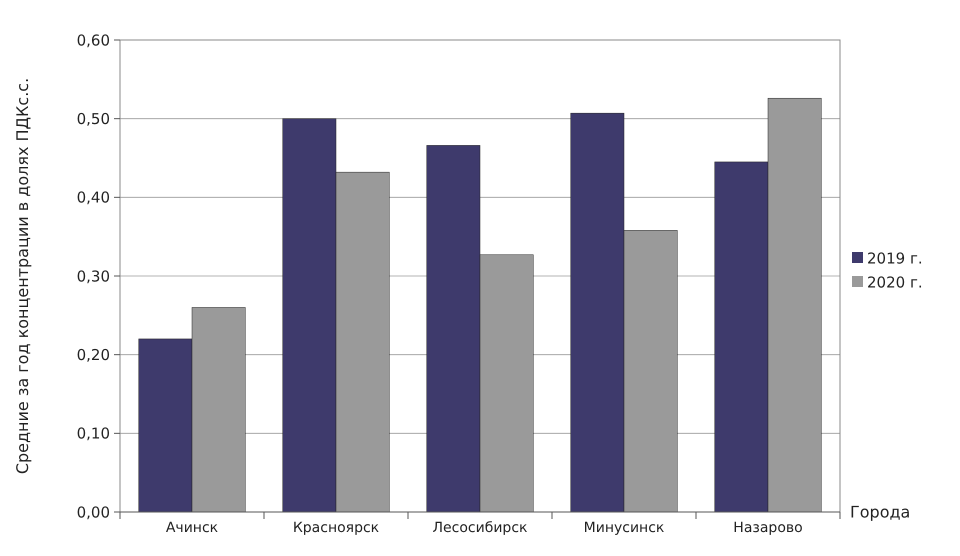  What do you see at coordinates (768, 528) in the screenshot?
I see `x-tick-label: Назарово` at bounding box center [768, 528].